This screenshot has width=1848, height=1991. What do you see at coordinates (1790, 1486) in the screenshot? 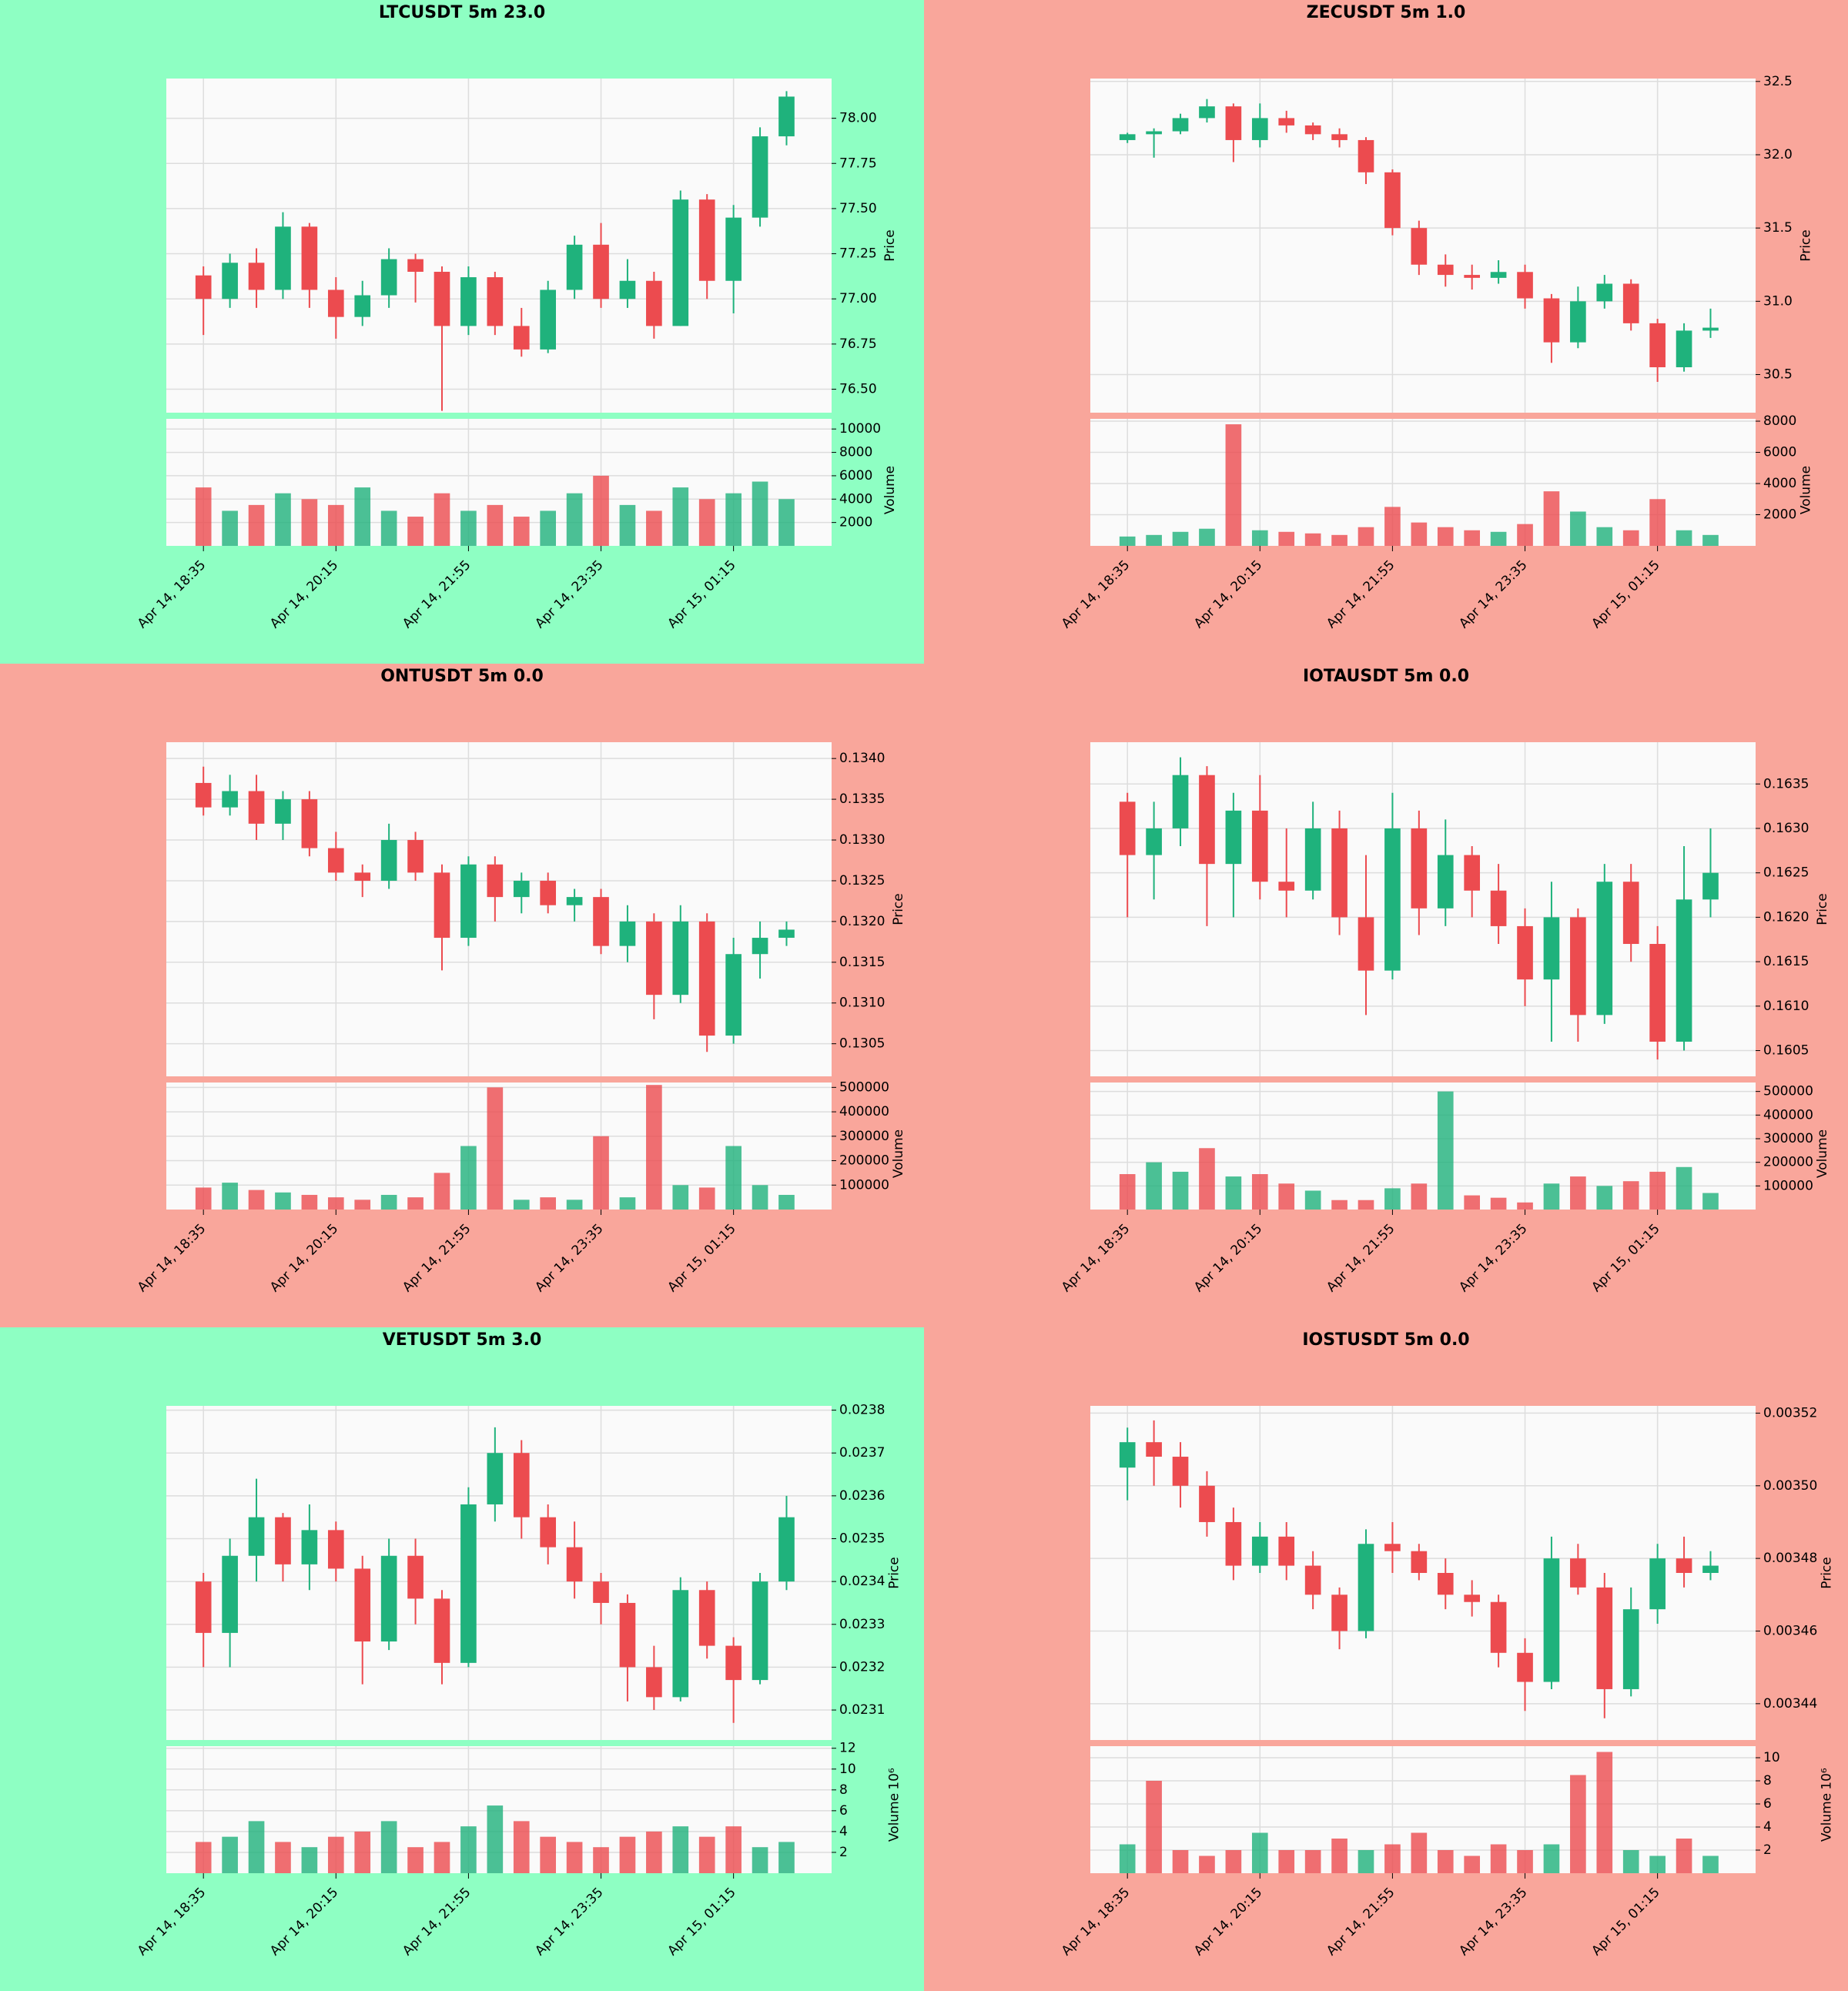
I see `y-tick-label: 0.00350` at bounding box center [1790, 1486].